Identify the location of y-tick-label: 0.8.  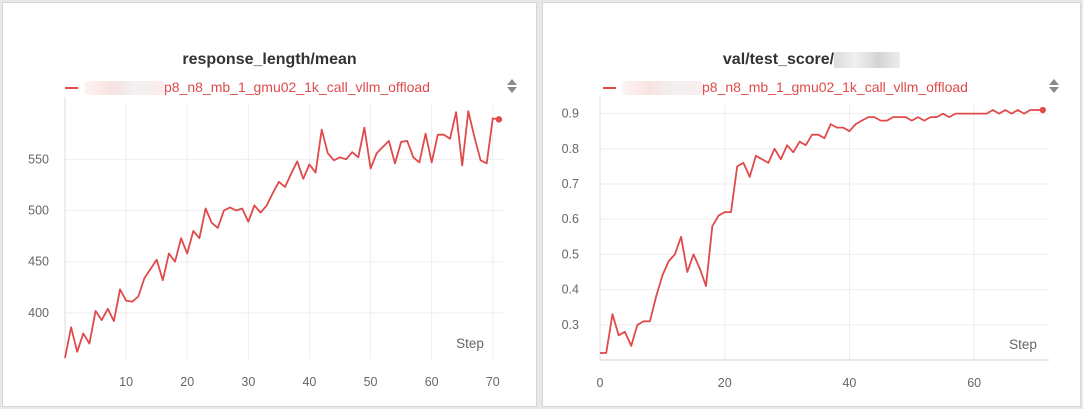
(570, 149).